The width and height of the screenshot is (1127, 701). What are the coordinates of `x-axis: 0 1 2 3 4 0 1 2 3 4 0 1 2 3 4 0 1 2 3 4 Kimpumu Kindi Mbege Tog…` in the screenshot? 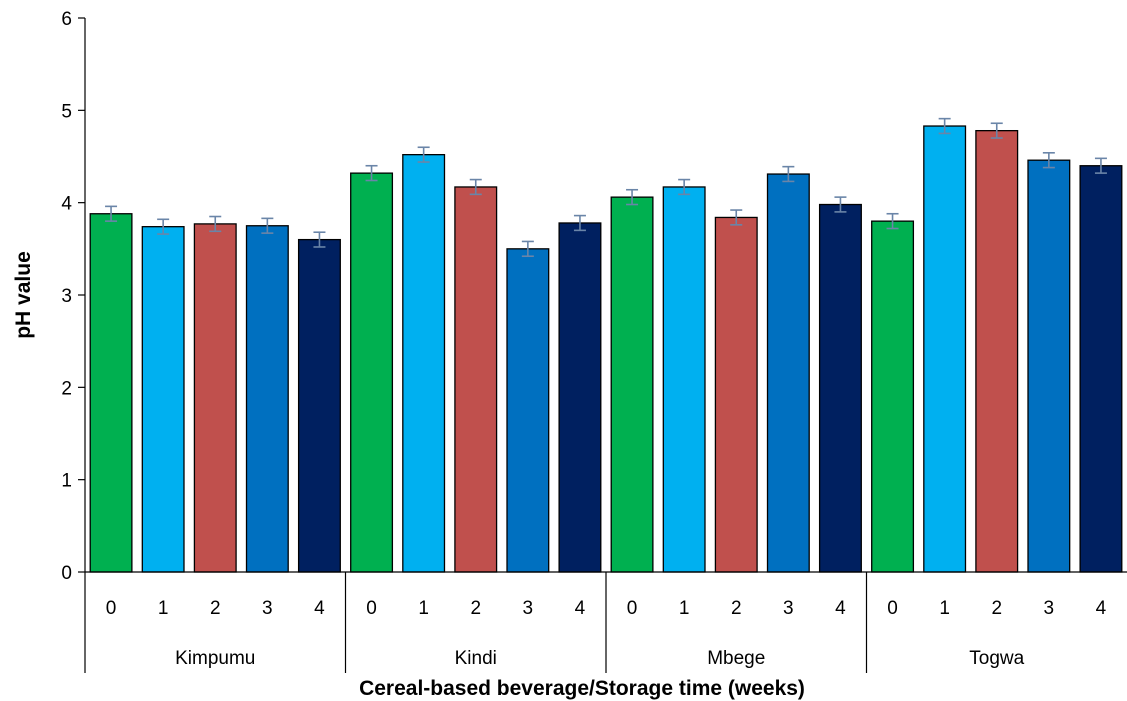 It's located at (605, 622).